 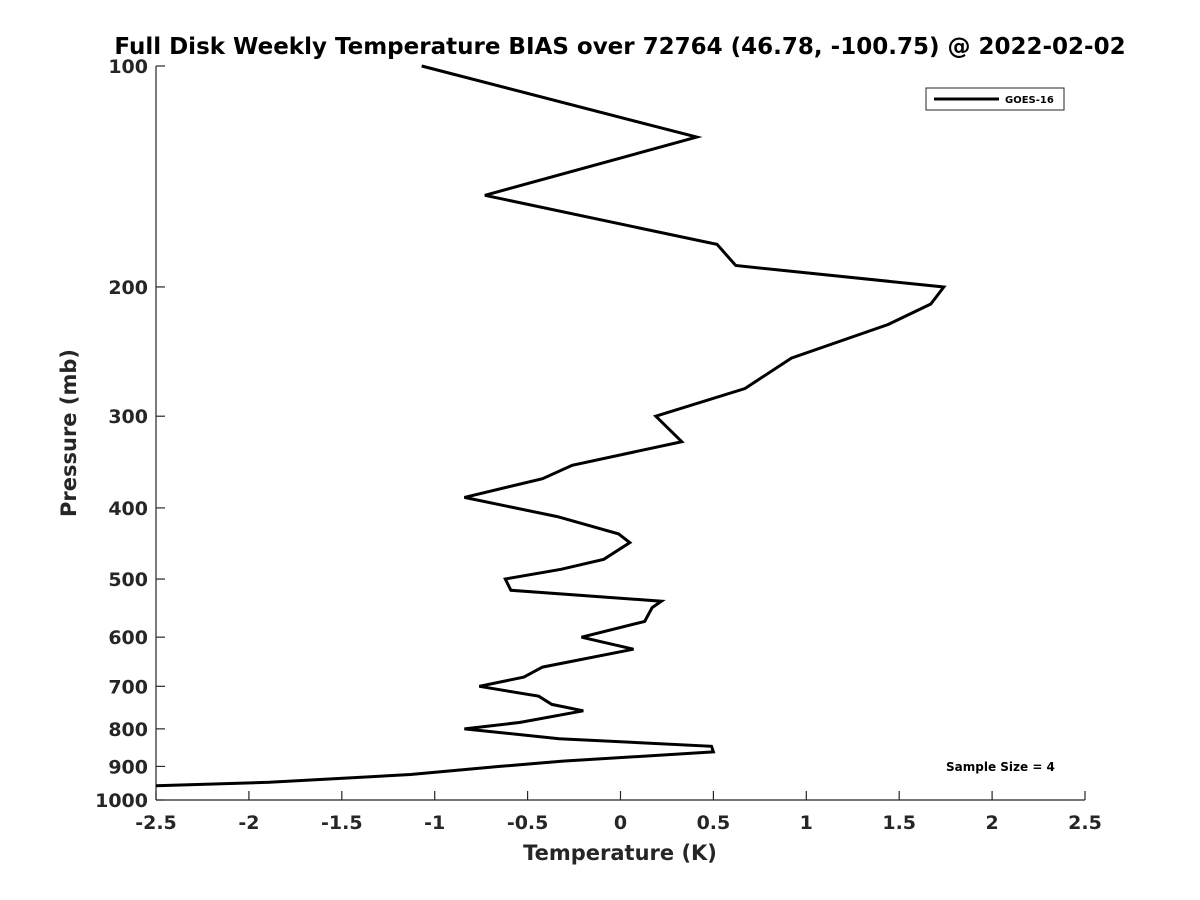 What do you see at coordinates (528, 823) in the screenshot?
I see `x-tick-label: -0.5` at bounding box center [528, 823].